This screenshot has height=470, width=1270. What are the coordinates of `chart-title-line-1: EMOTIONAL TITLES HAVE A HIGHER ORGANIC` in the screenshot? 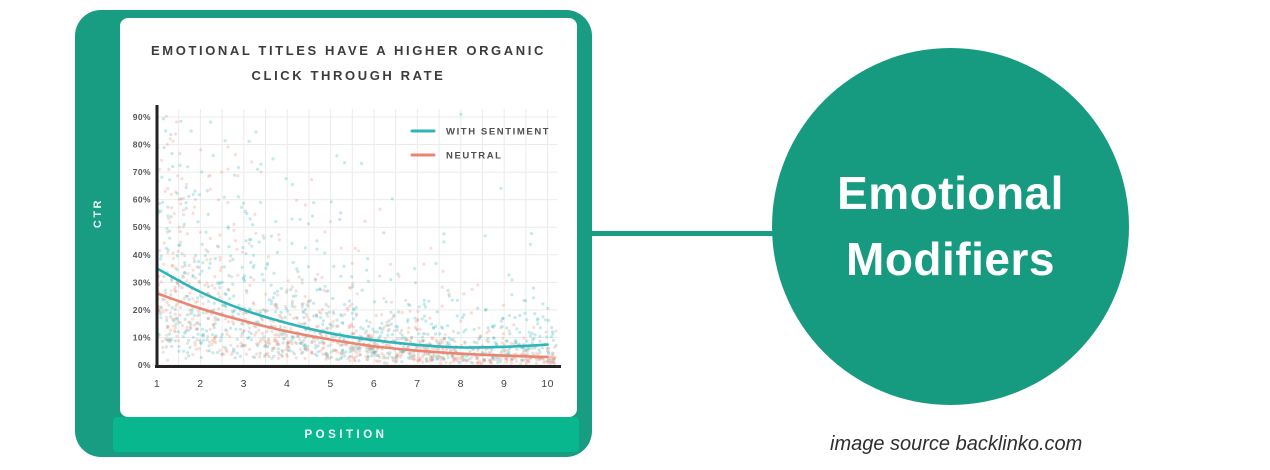 It's located at (348, 50).